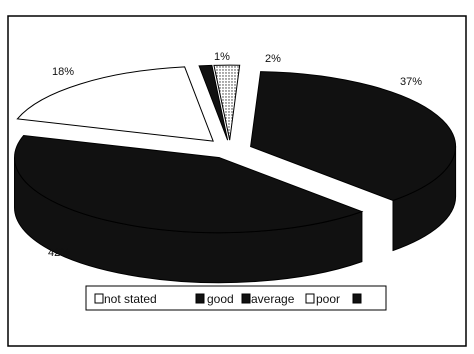 This screenshot has height=354, width=474. What do you see at coordinates (357, 298) in the screenshot?
I see `legend-swatch-unlabeled` at bounding box center [357, 298].